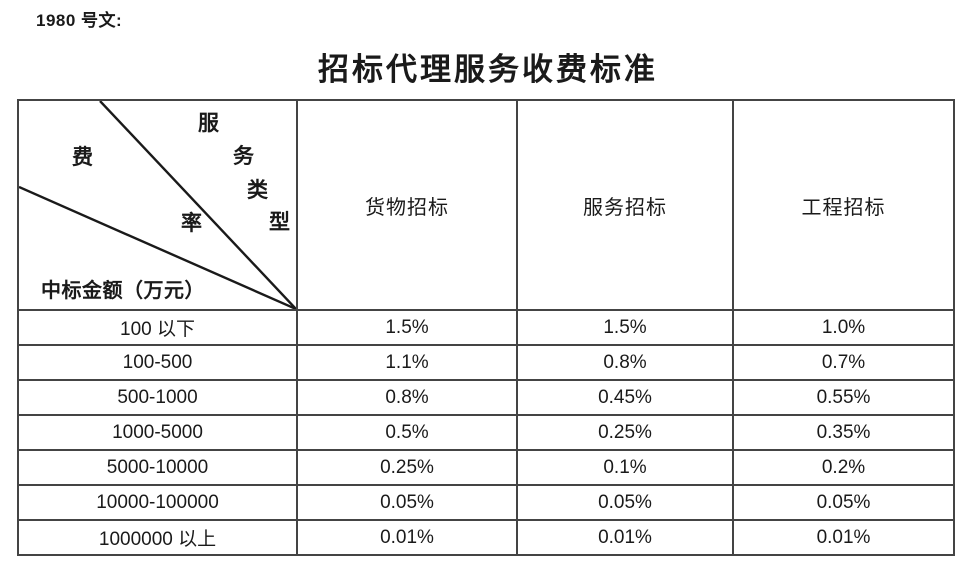 This screenshot has height=581, width=976. What do you see at coordinates (79, 20) in the screenshot?
I see `document-ref-number: 1980 号文:` at bounding box center [79, 20].